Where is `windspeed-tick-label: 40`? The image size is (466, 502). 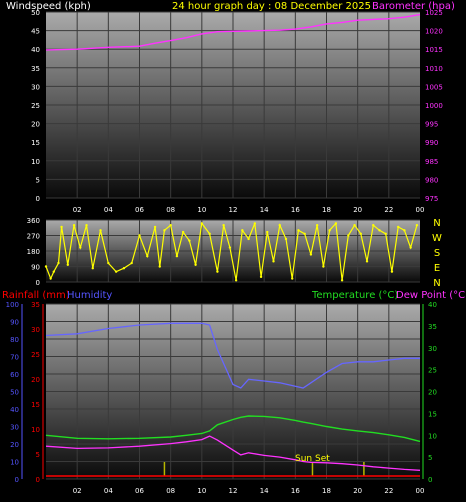
windspeed-tick-label: 40 is located at coordinates (35, 50).